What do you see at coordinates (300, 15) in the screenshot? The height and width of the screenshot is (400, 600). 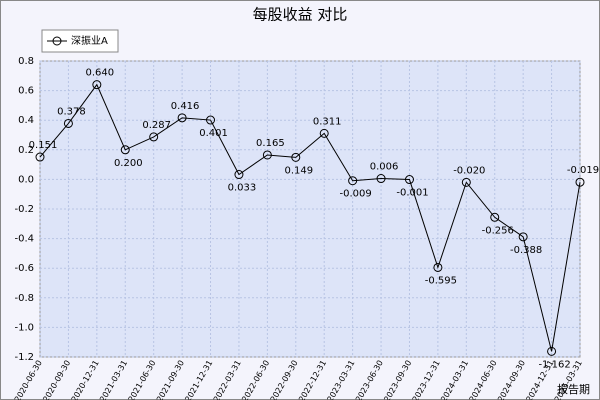 I see `chart-title: 每股收益 对比` at bounding box center [300, 15].